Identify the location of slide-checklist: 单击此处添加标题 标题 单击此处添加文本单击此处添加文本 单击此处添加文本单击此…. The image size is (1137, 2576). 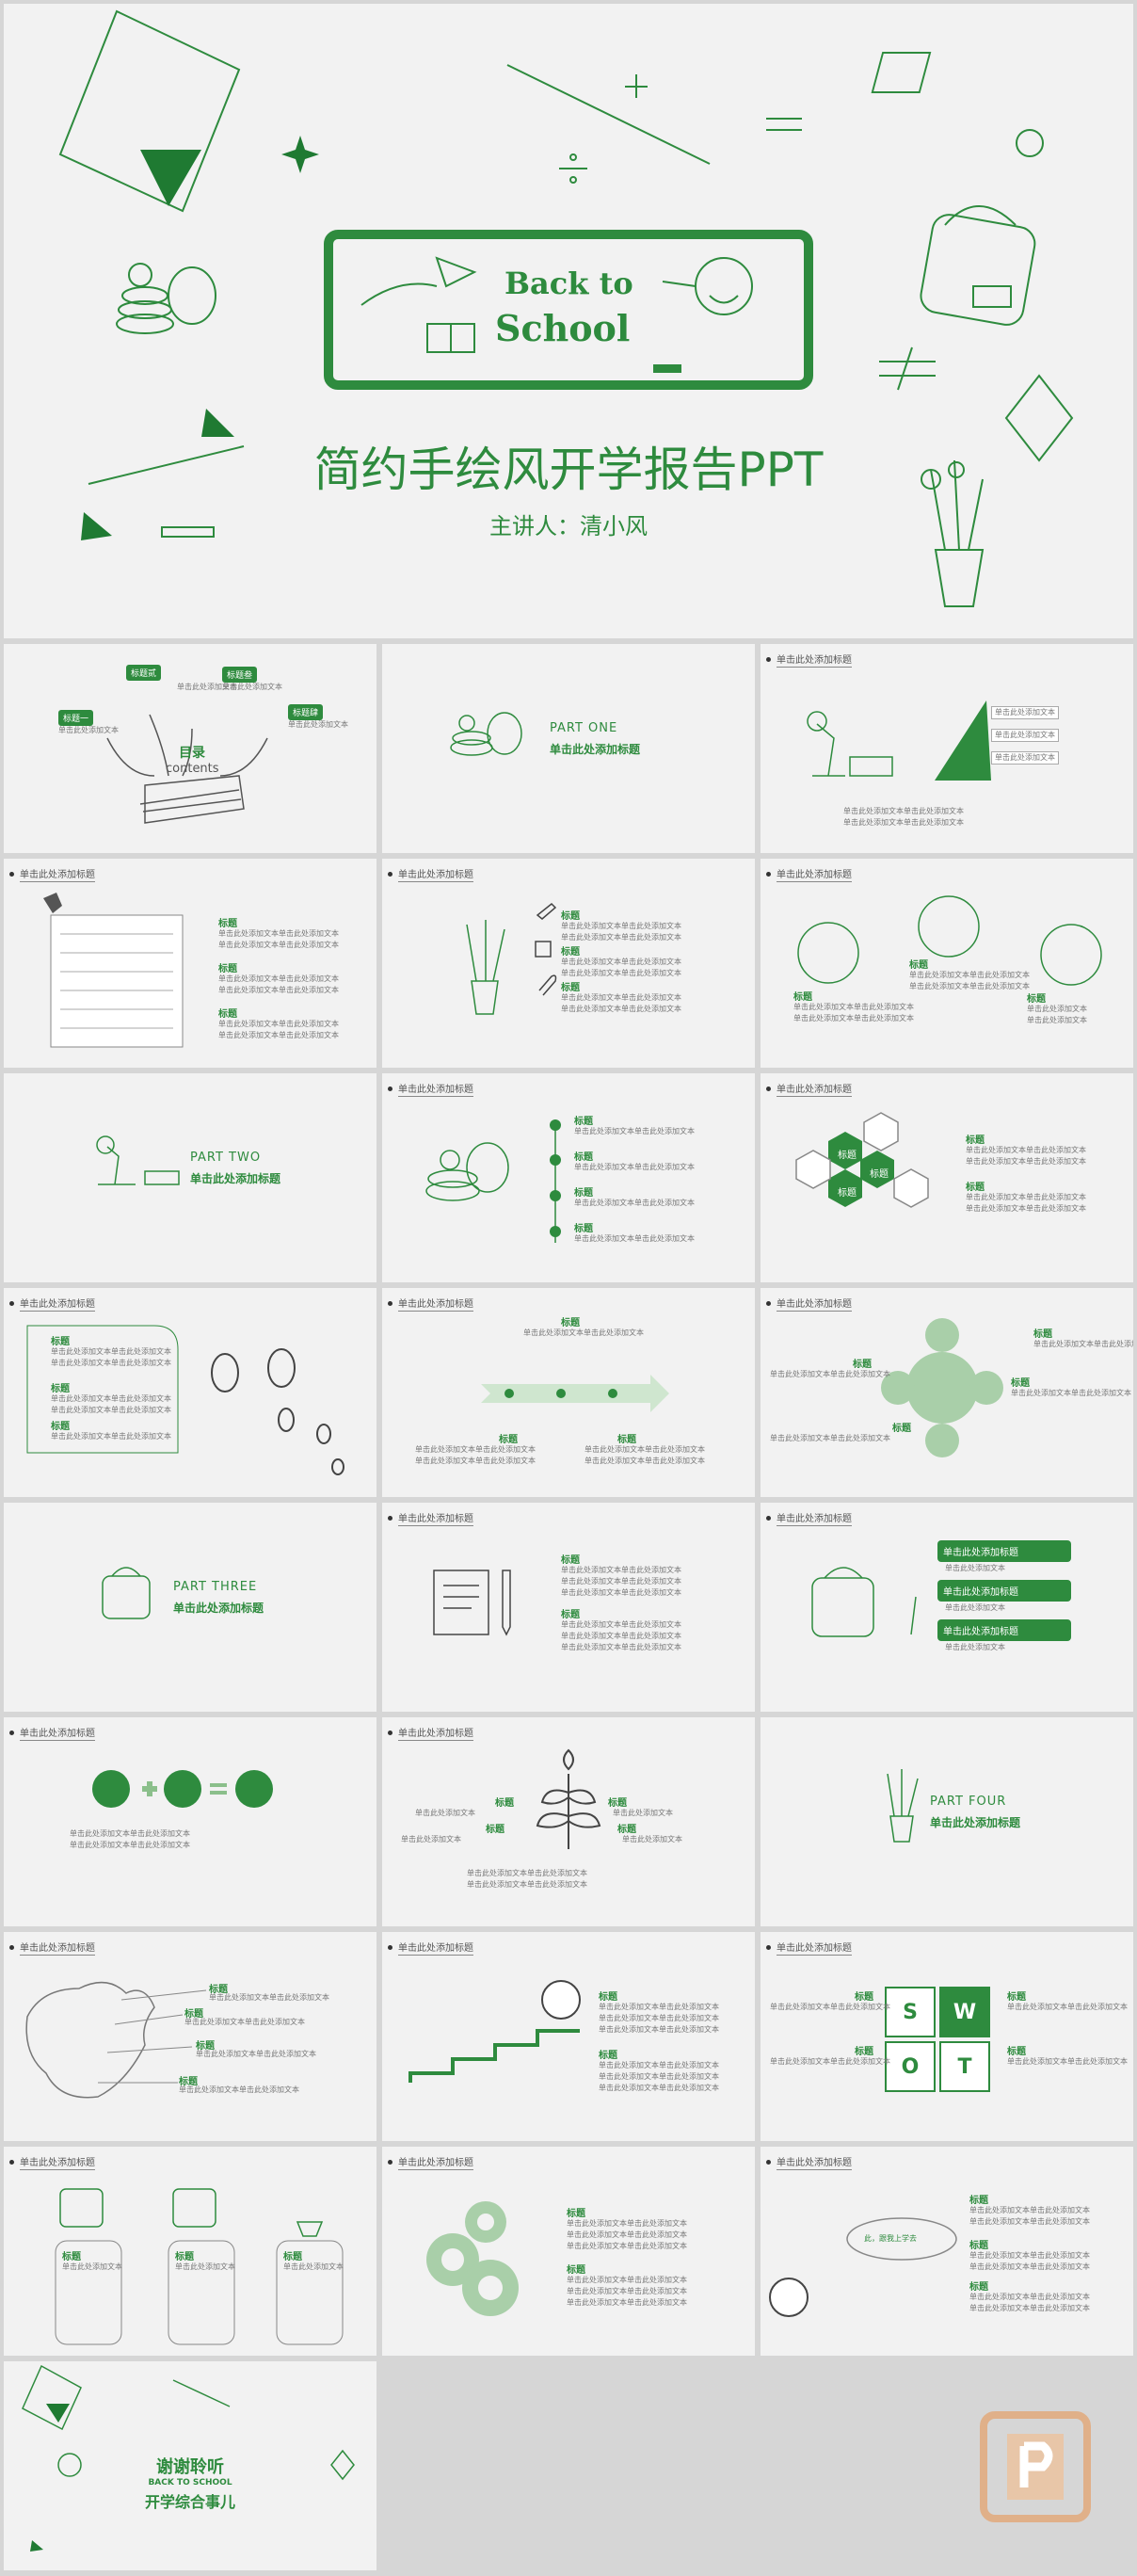
(569, 1607).